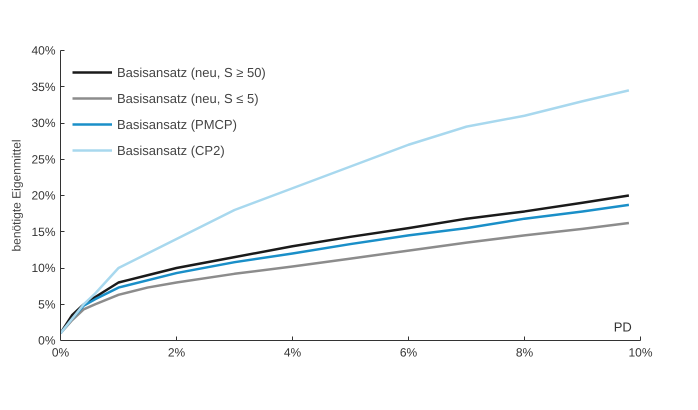 This screenshot has width=698, height=410. I want to click on x-tick-label: 4%, so click(293, 353).